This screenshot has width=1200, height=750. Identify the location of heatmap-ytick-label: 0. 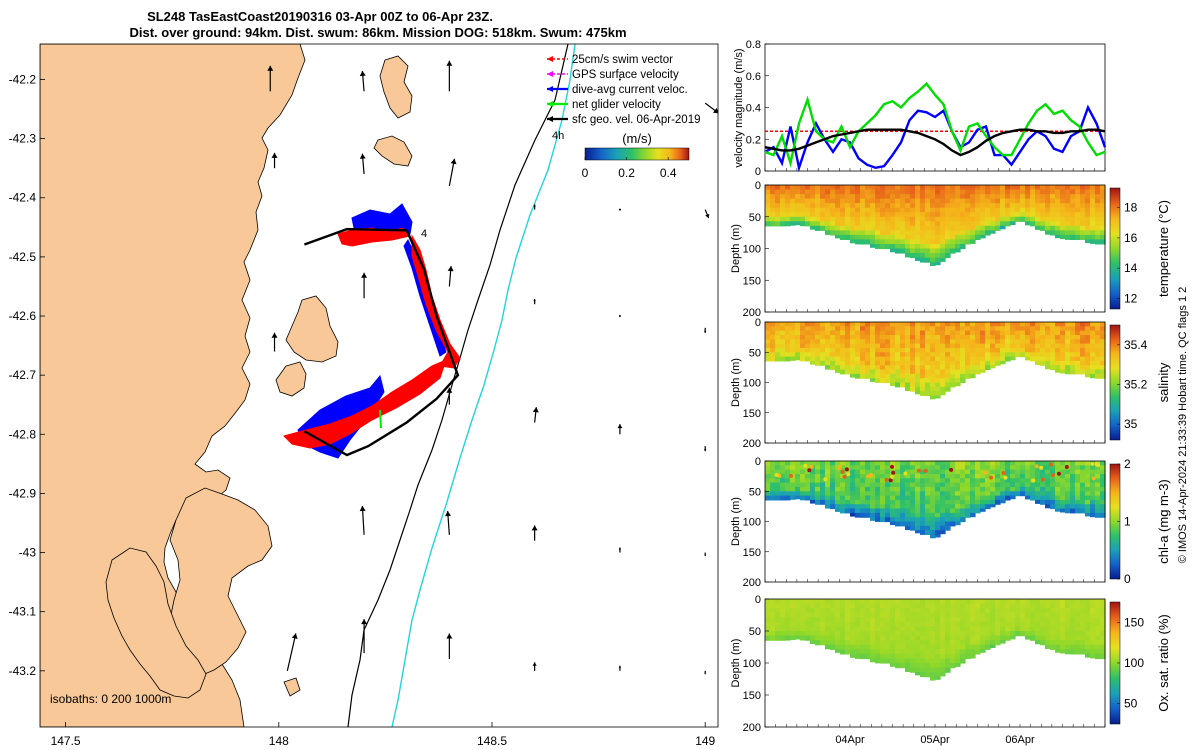
(758, 462).